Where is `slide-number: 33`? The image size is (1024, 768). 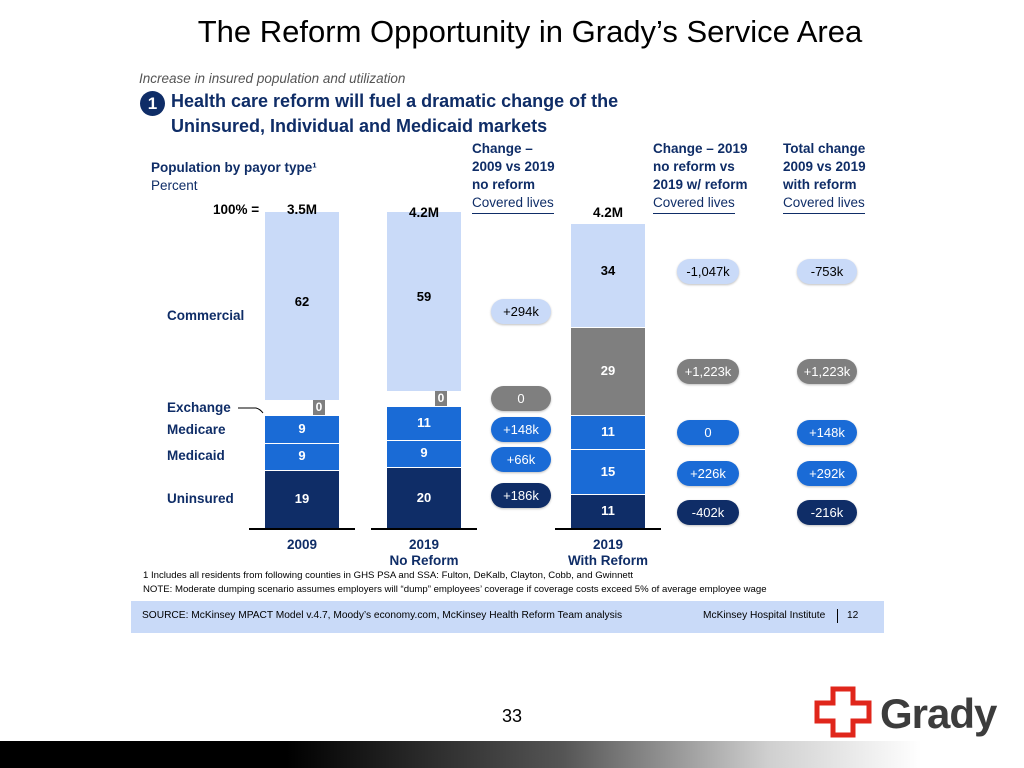
slide-number: 33 is located at coordinates (512, 716).